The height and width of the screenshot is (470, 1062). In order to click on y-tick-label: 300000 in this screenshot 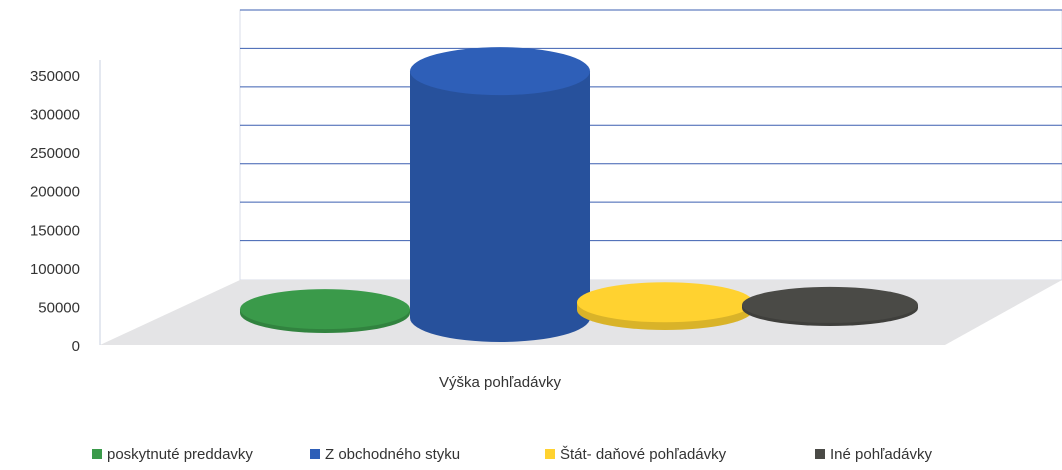, I will do `click(55, 115)`.